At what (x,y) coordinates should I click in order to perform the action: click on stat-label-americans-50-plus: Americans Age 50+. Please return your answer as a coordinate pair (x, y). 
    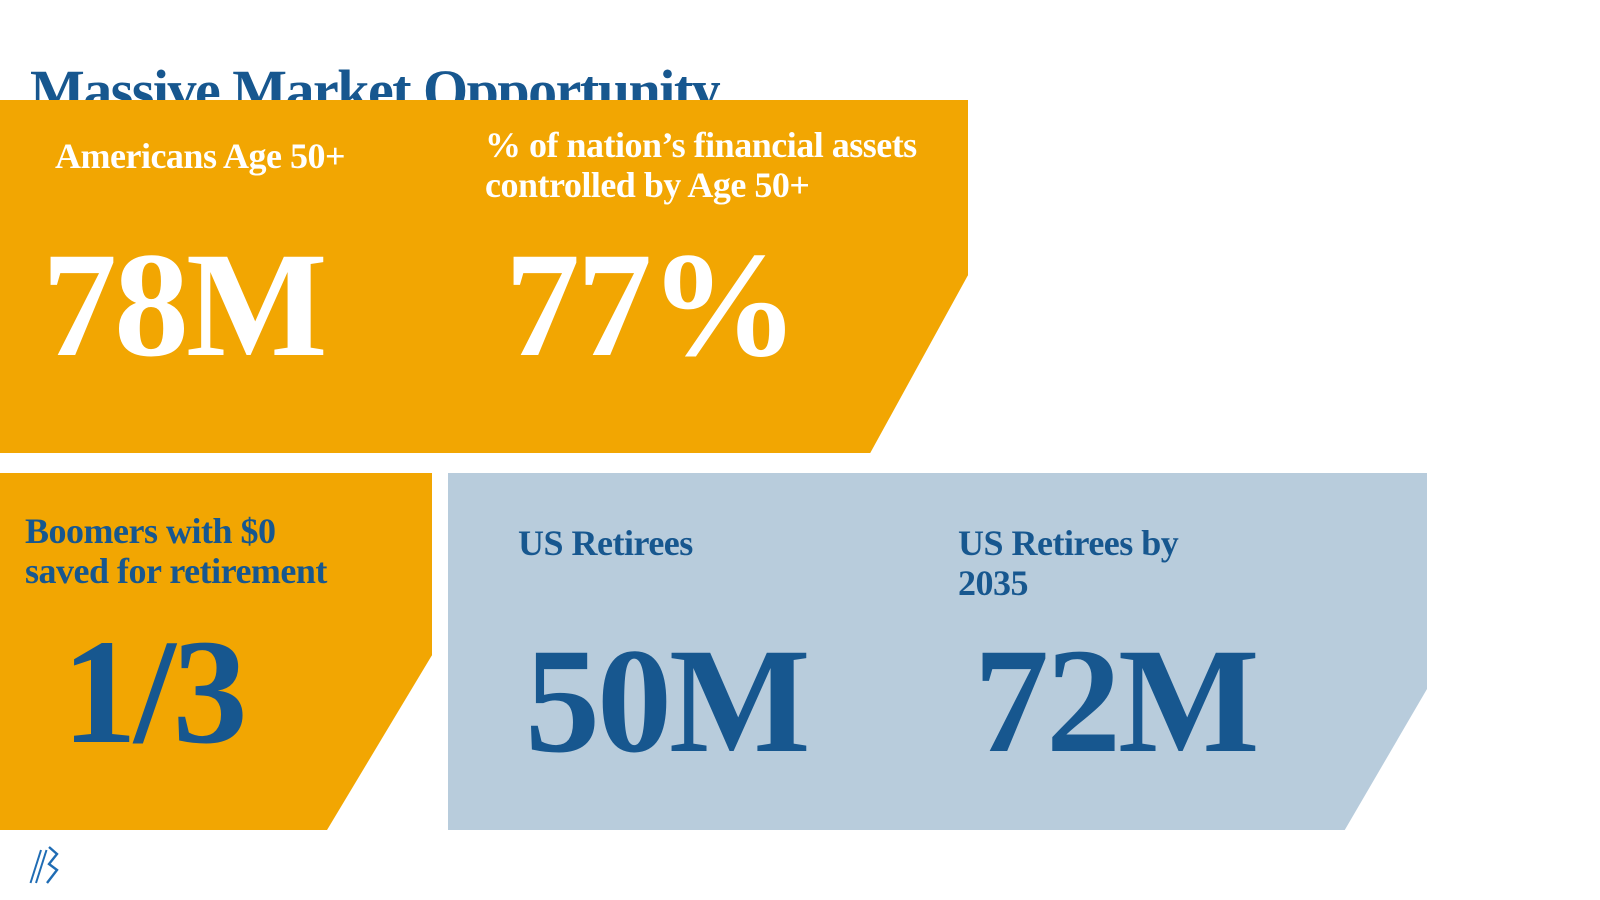
    Looking at the image, I should click on (200, 156).